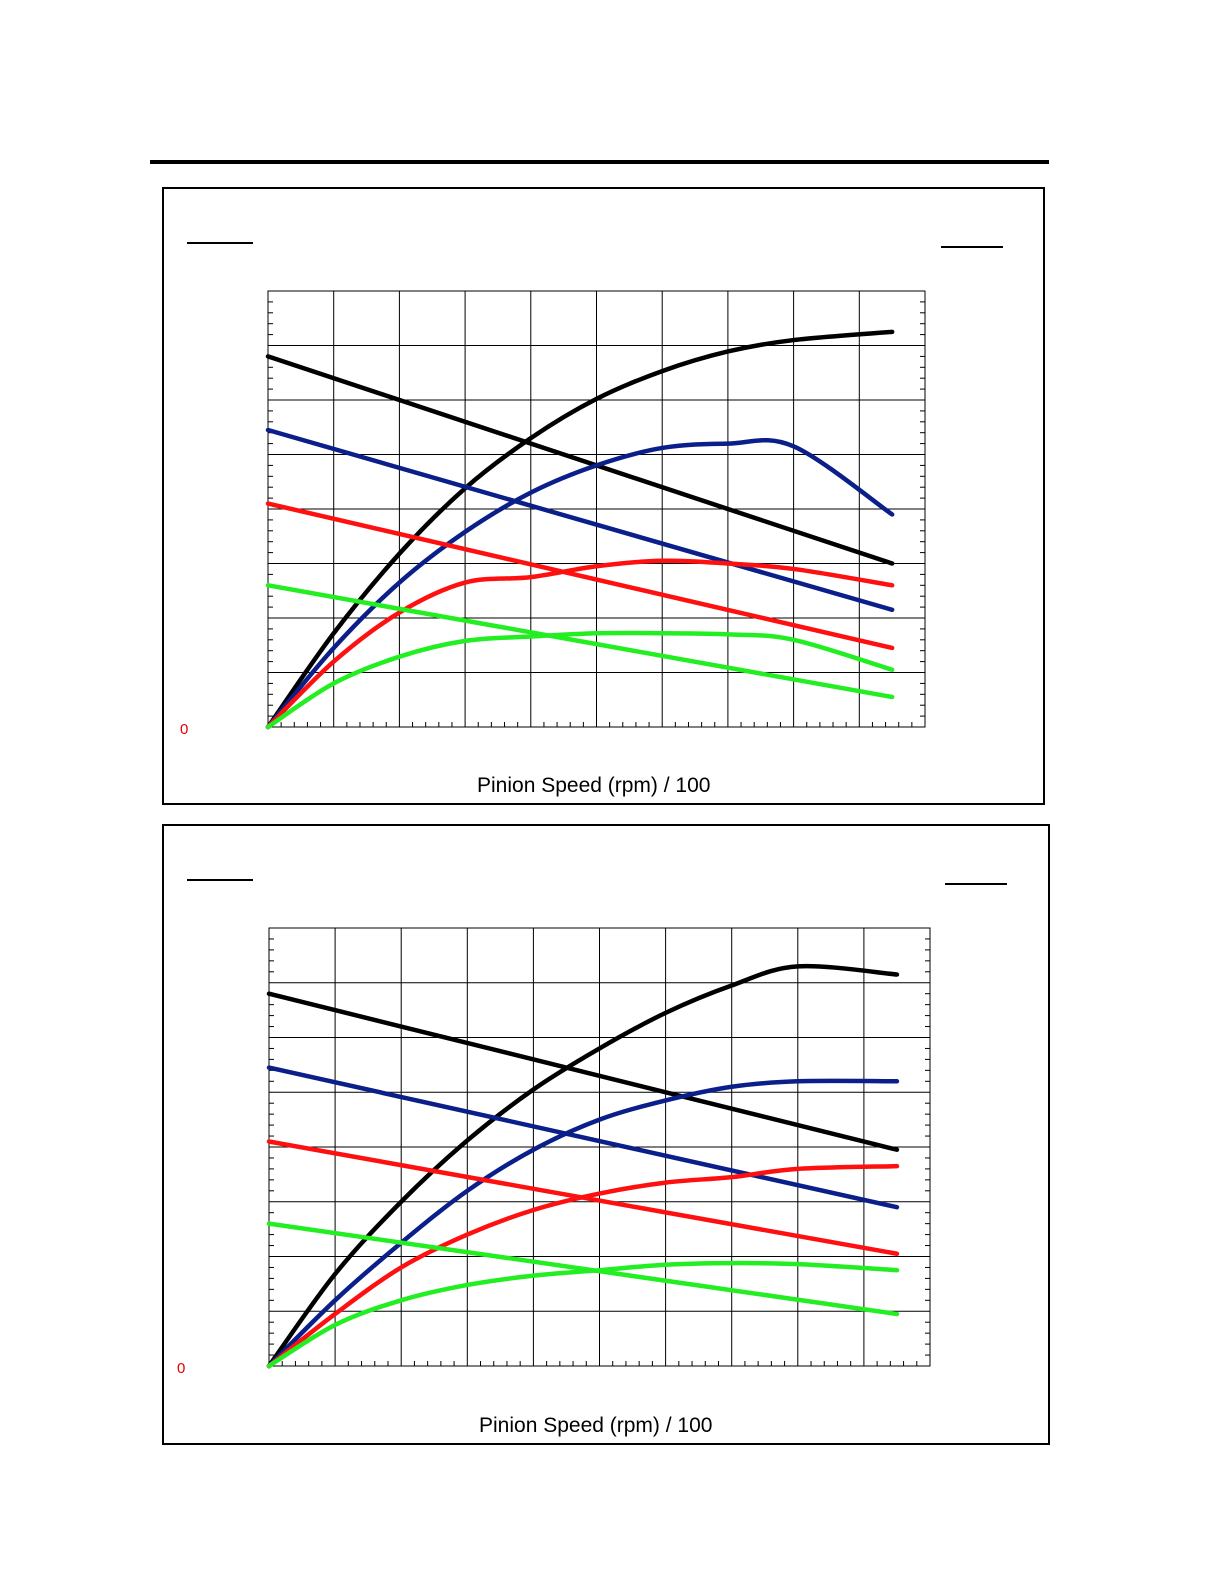 The image size is (1224, 1584). I want to click on chart-2-series-blue-straight, so click(583, 1137).